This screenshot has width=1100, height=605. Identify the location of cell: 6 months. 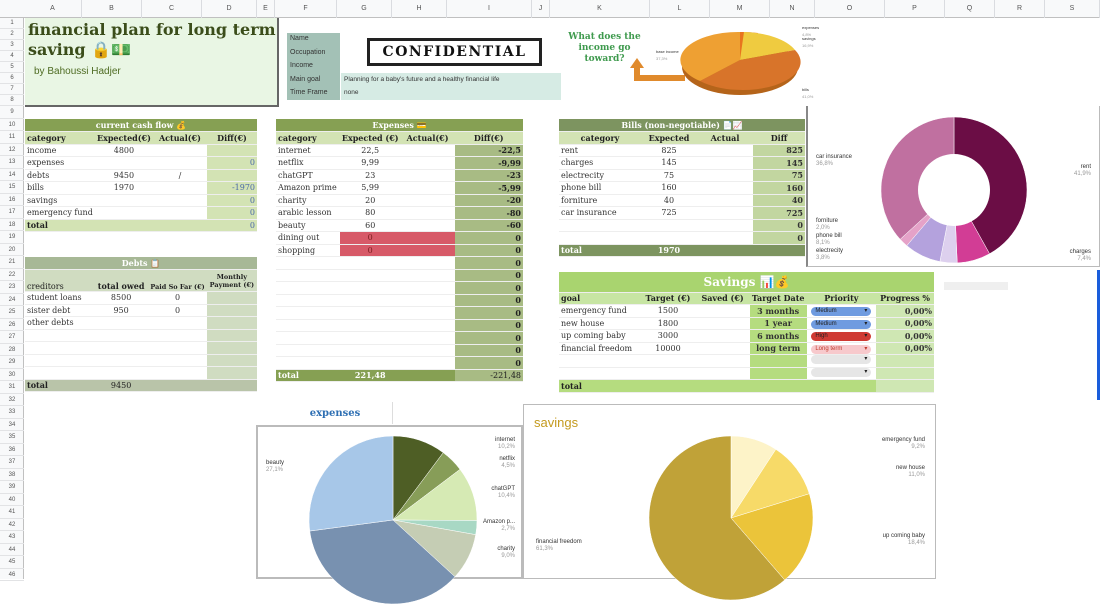
(778, 336).